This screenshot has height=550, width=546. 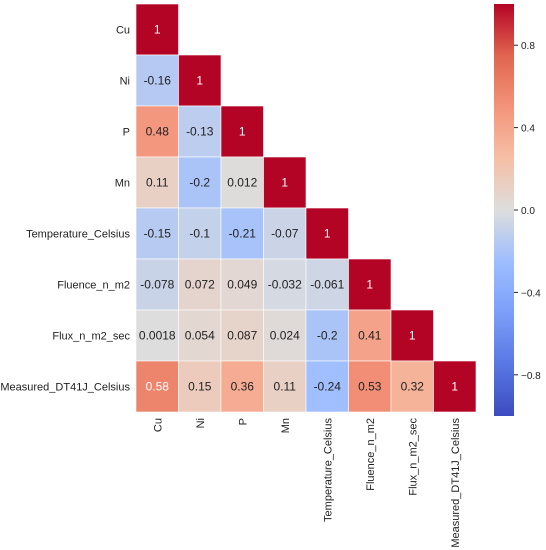 I want to click on y-label-Cu: Cu, so click(x=123, y=31).